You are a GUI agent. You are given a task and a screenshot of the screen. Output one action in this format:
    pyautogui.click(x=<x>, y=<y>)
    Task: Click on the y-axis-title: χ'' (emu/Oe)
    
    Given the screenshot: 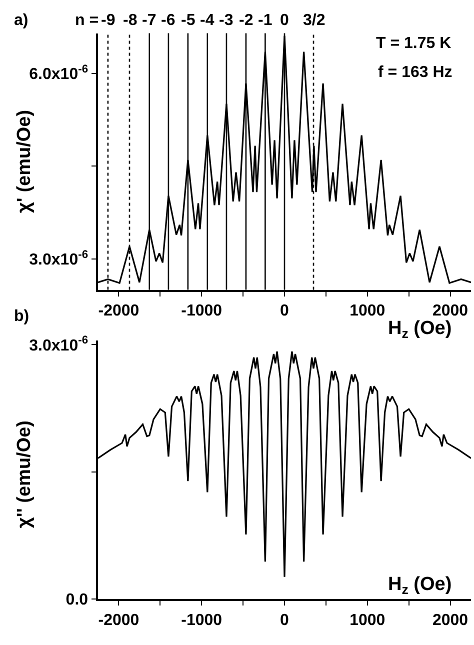 What is the action you would take?
    pyautogui.click(x=24, y=474)
    